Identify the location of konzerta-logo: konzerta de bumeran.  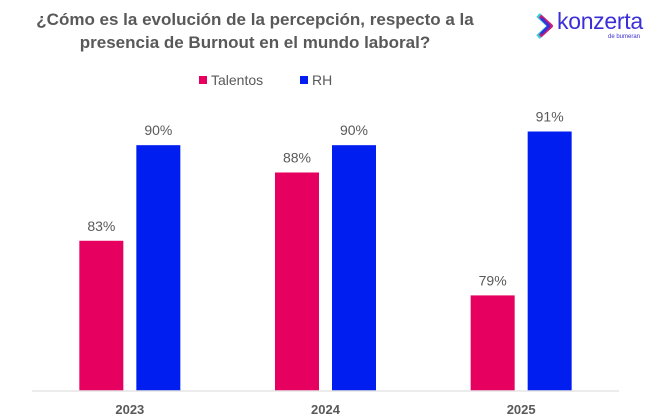
(591, 26).